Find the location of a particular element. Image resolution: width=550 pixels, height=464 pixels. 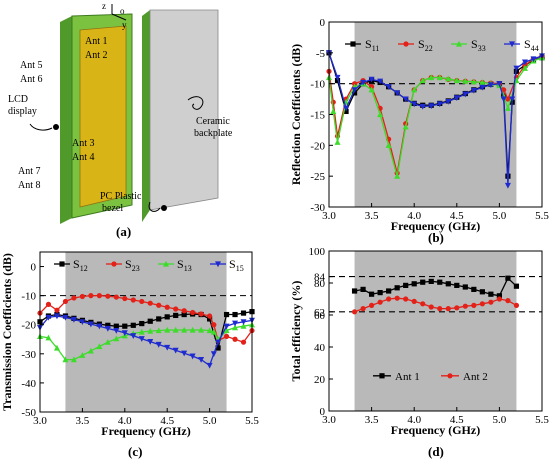

y-tick-label: -5 is located at coordinates (321, 54).